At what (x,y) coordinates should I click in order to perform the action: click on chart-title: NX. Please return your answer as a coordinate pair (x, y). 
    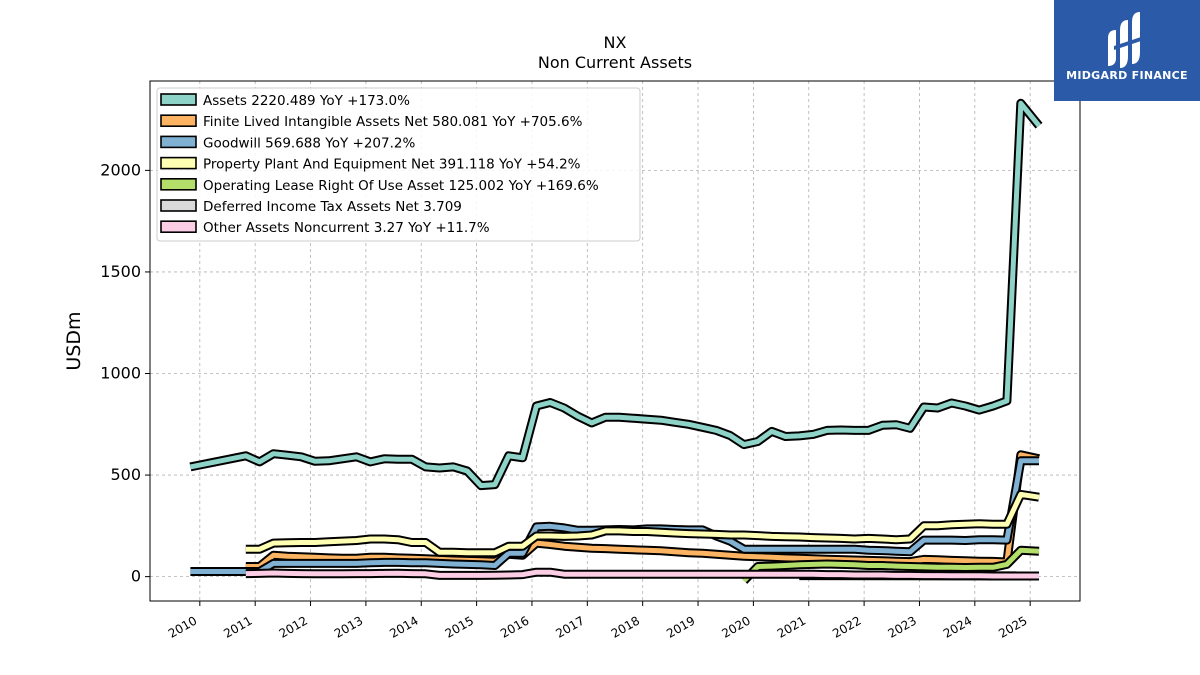
    Looking at the image, I should click on (615, 42).